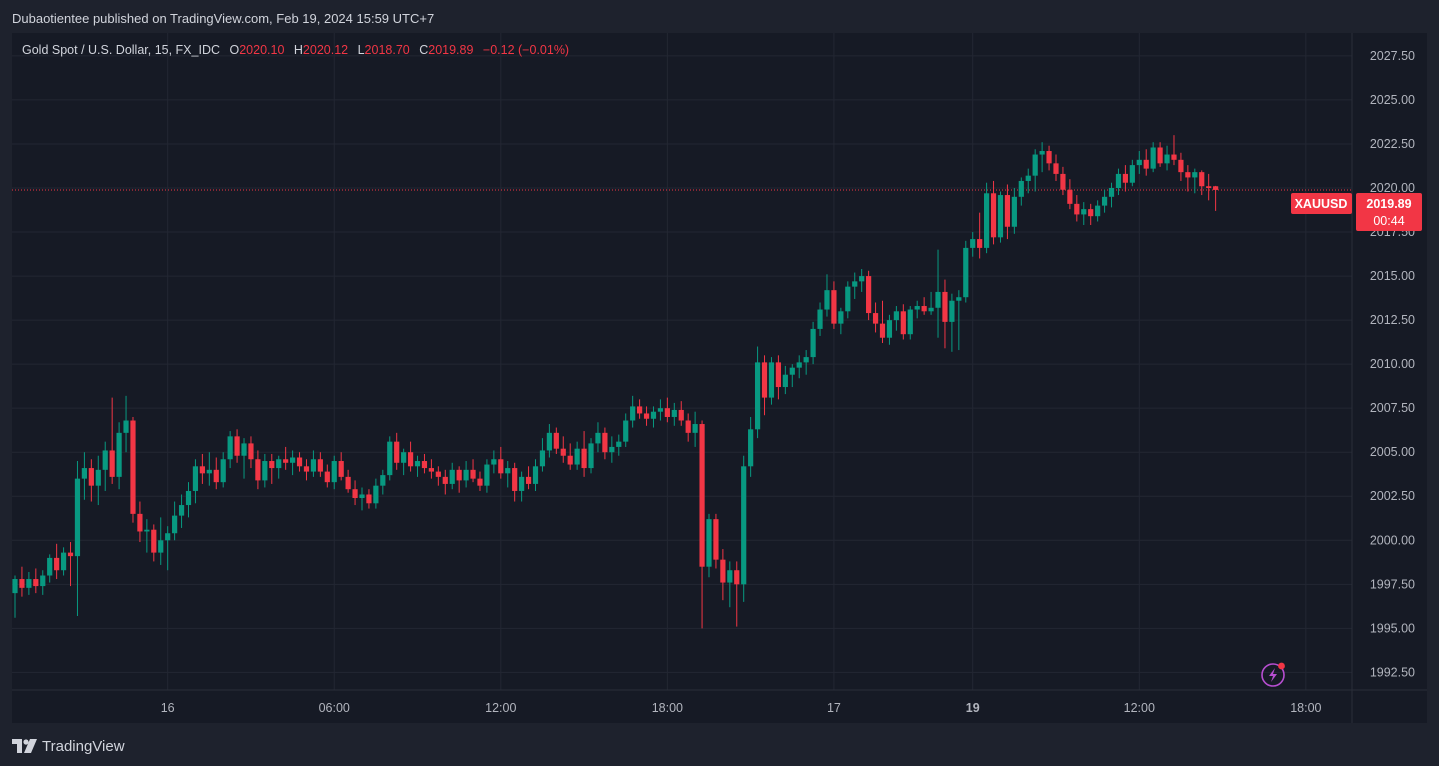 The height and width of the screenshot is (766, 1439). I want to click on lightning-icon, so click(1273, 674).